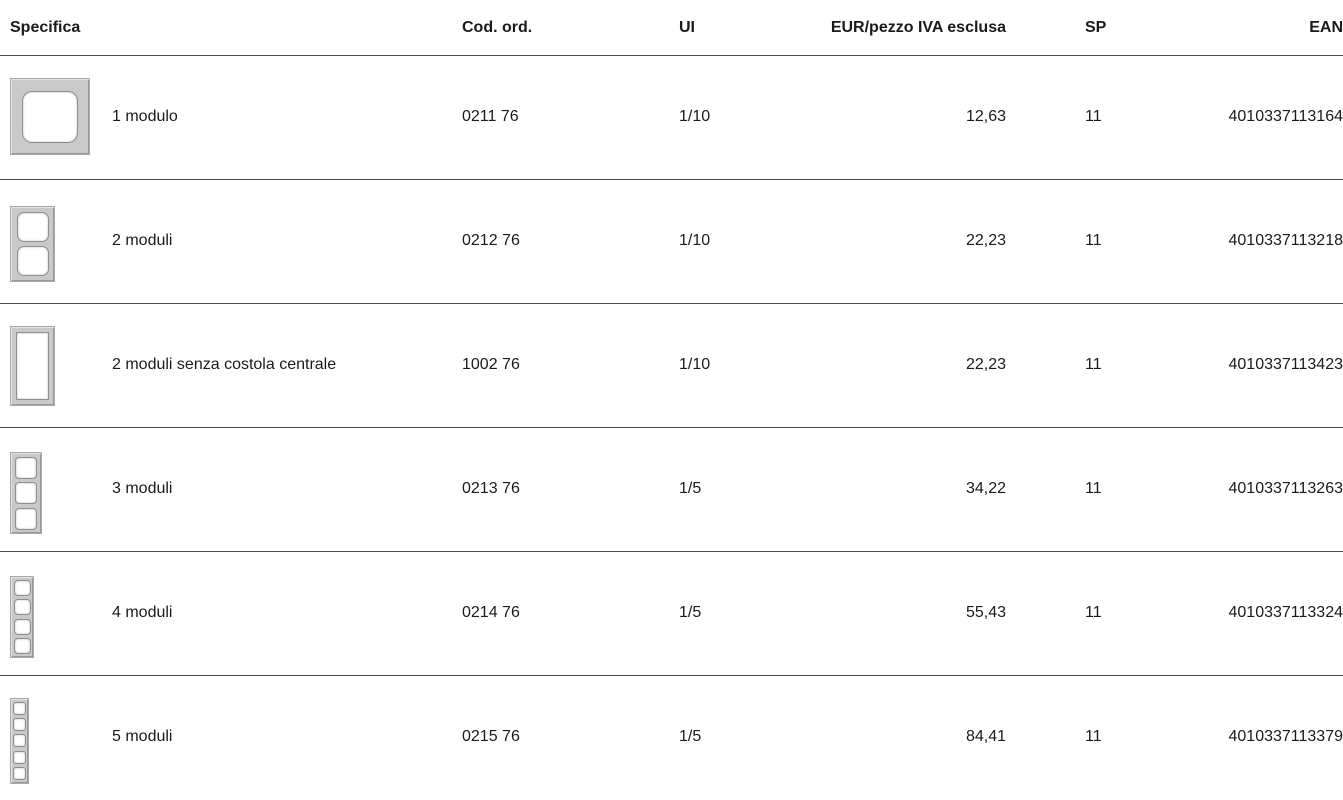 This screenshot has height=800, width=1343. What do you see at coordinates (142, 737) in the screenshot?
I see `row-spec: 5 moduli` at bounding box center [142, 737].